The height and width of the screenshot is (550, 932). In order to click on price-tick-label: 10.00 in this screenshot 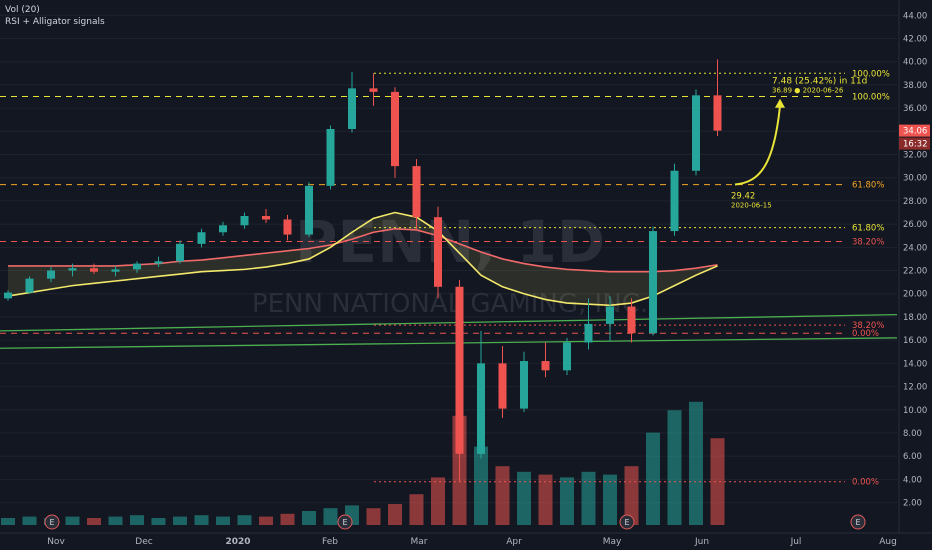, I will do `click(915, 411)`.